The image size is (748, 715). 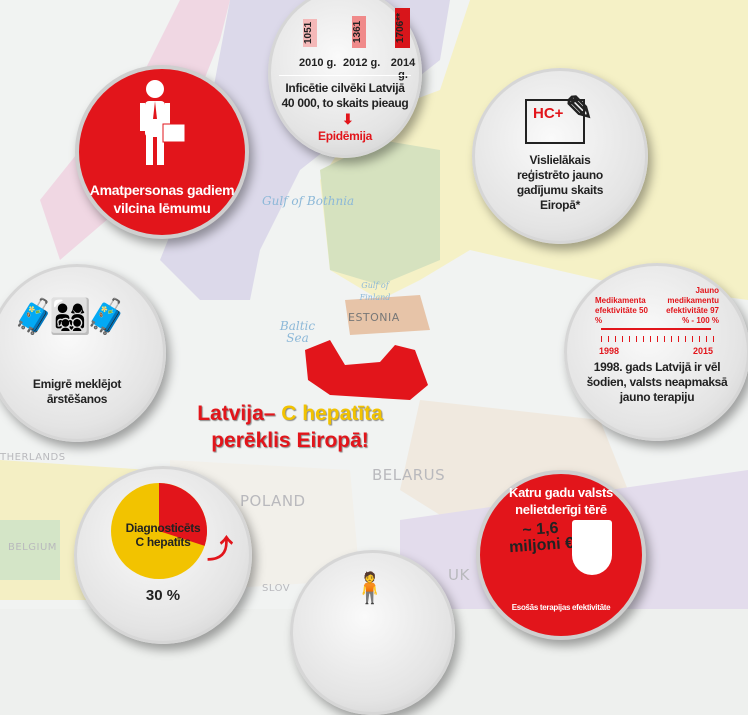 I want to click on finland-region, so click(x=380, y=212).